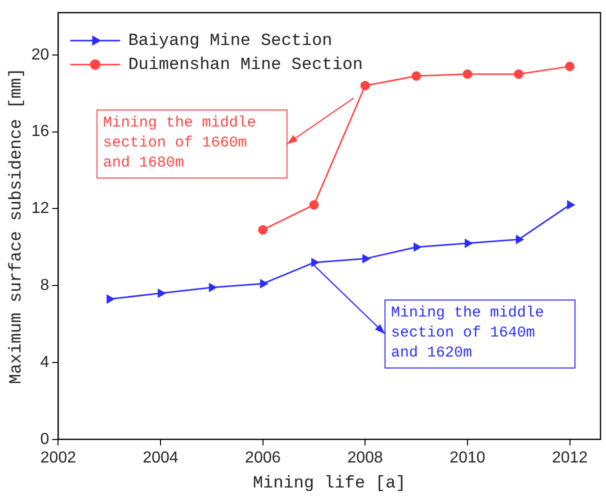 This screenshot has height=499, width=606. What do you see at coordinates (179, 143) in the screenshot?
I see `annotation: Mining the middle section of 1660m and 1680m` at bounding box center [179, 143].